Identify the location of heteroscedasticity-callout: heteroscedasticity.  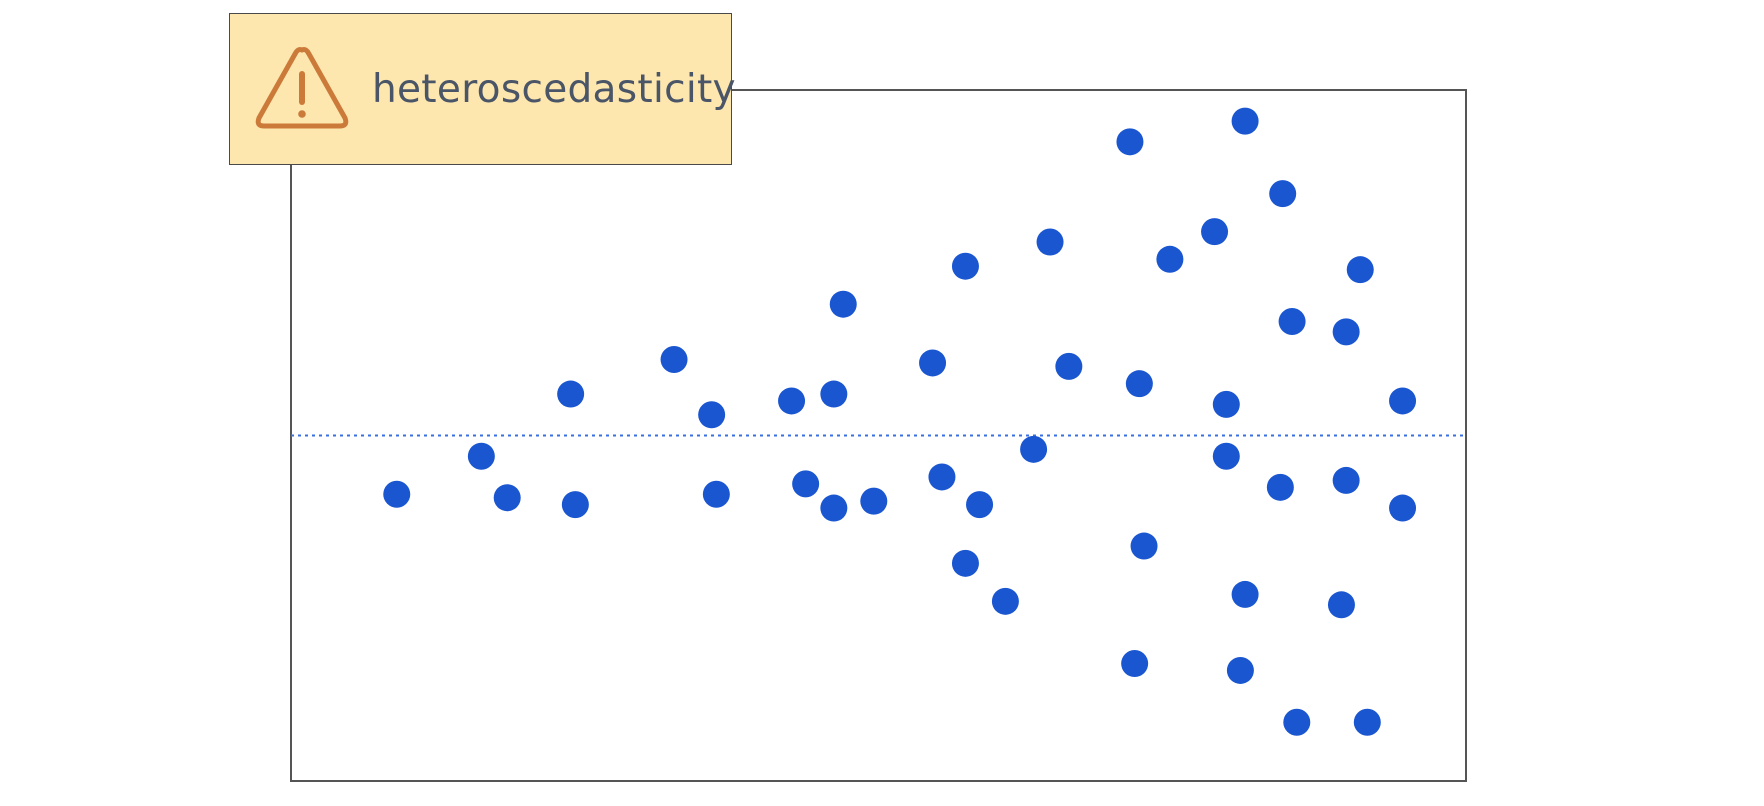
(482, 89).